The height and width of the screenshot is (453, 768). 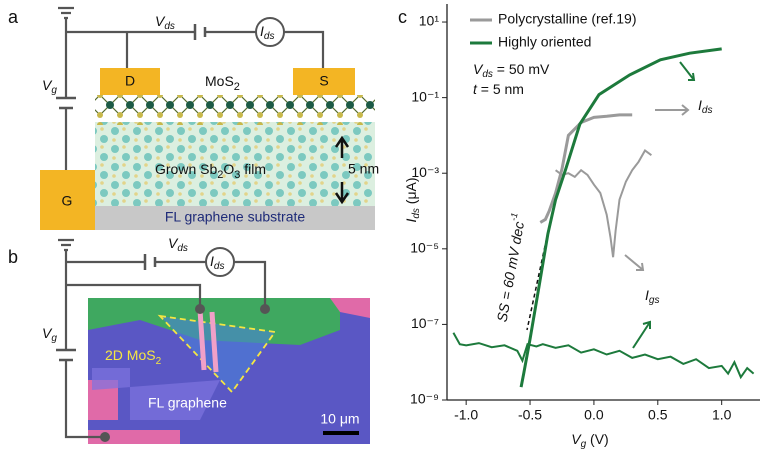 What do you see at coordinates (722, 415) in the screenshot?
I see `x-tick-label: 1.0` at bounding box center [722, 415].